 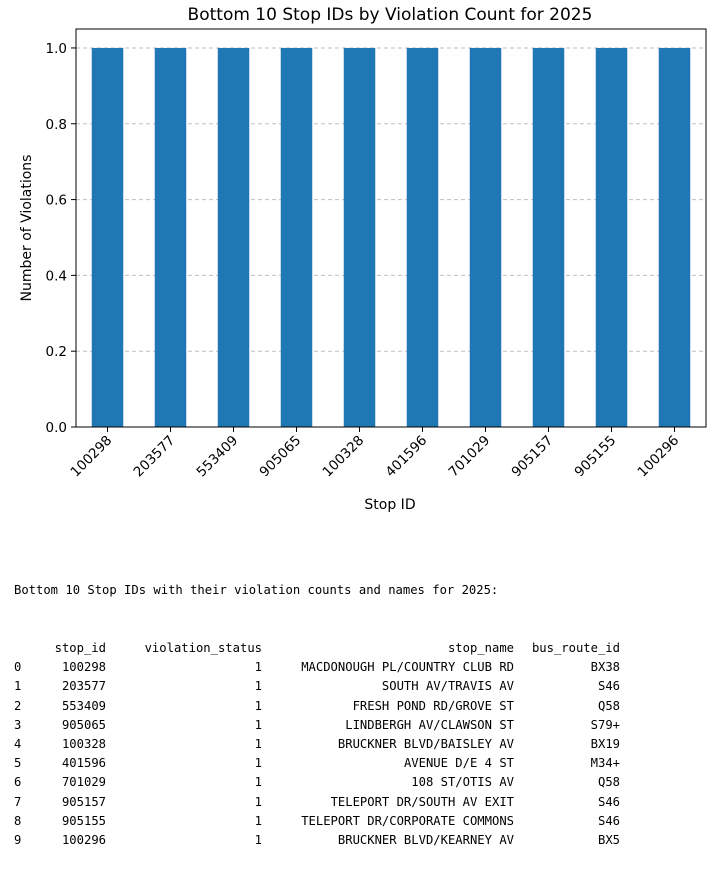 What do you see at coordinates (462, 782) in the screenshot?
I see `stop-name-cell: 108 ST/OTIS AV` at bounding box center [462, 782].